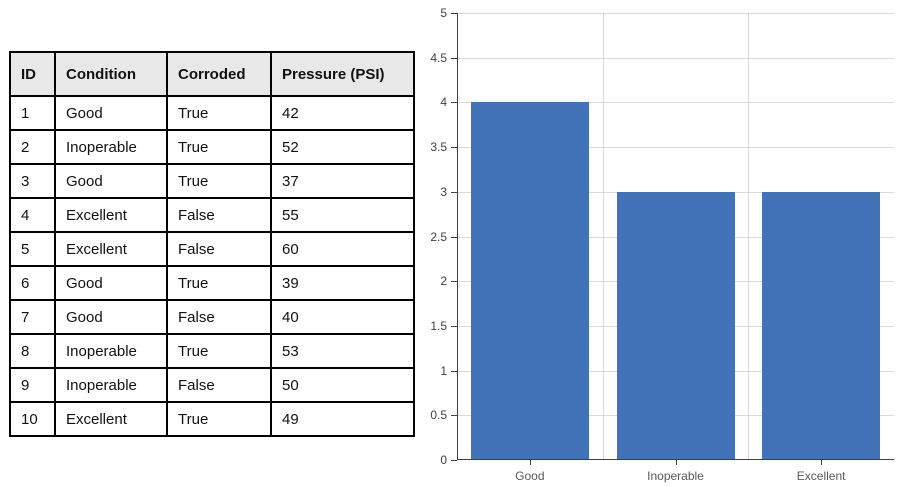 This screenshot has height=487, width=904. What do you see at coordinates (443, 281) in the screenshot?
I see `y-axis-tick-label: 2` at bounding box center [443, 281].